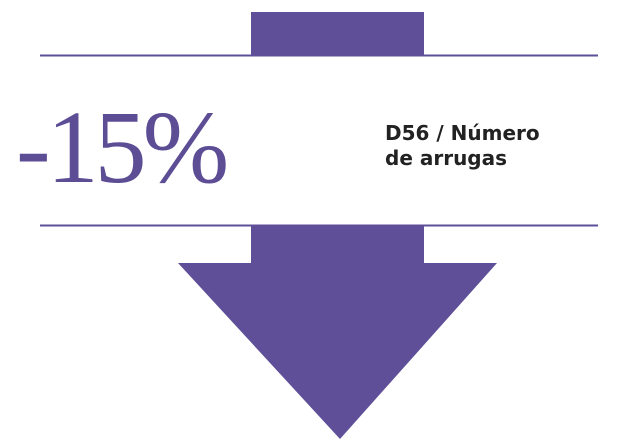  What do you see at coordinates (121, 147) in the screenshot?
I see `stat-value: -15%` at bounding box center [121, 147].